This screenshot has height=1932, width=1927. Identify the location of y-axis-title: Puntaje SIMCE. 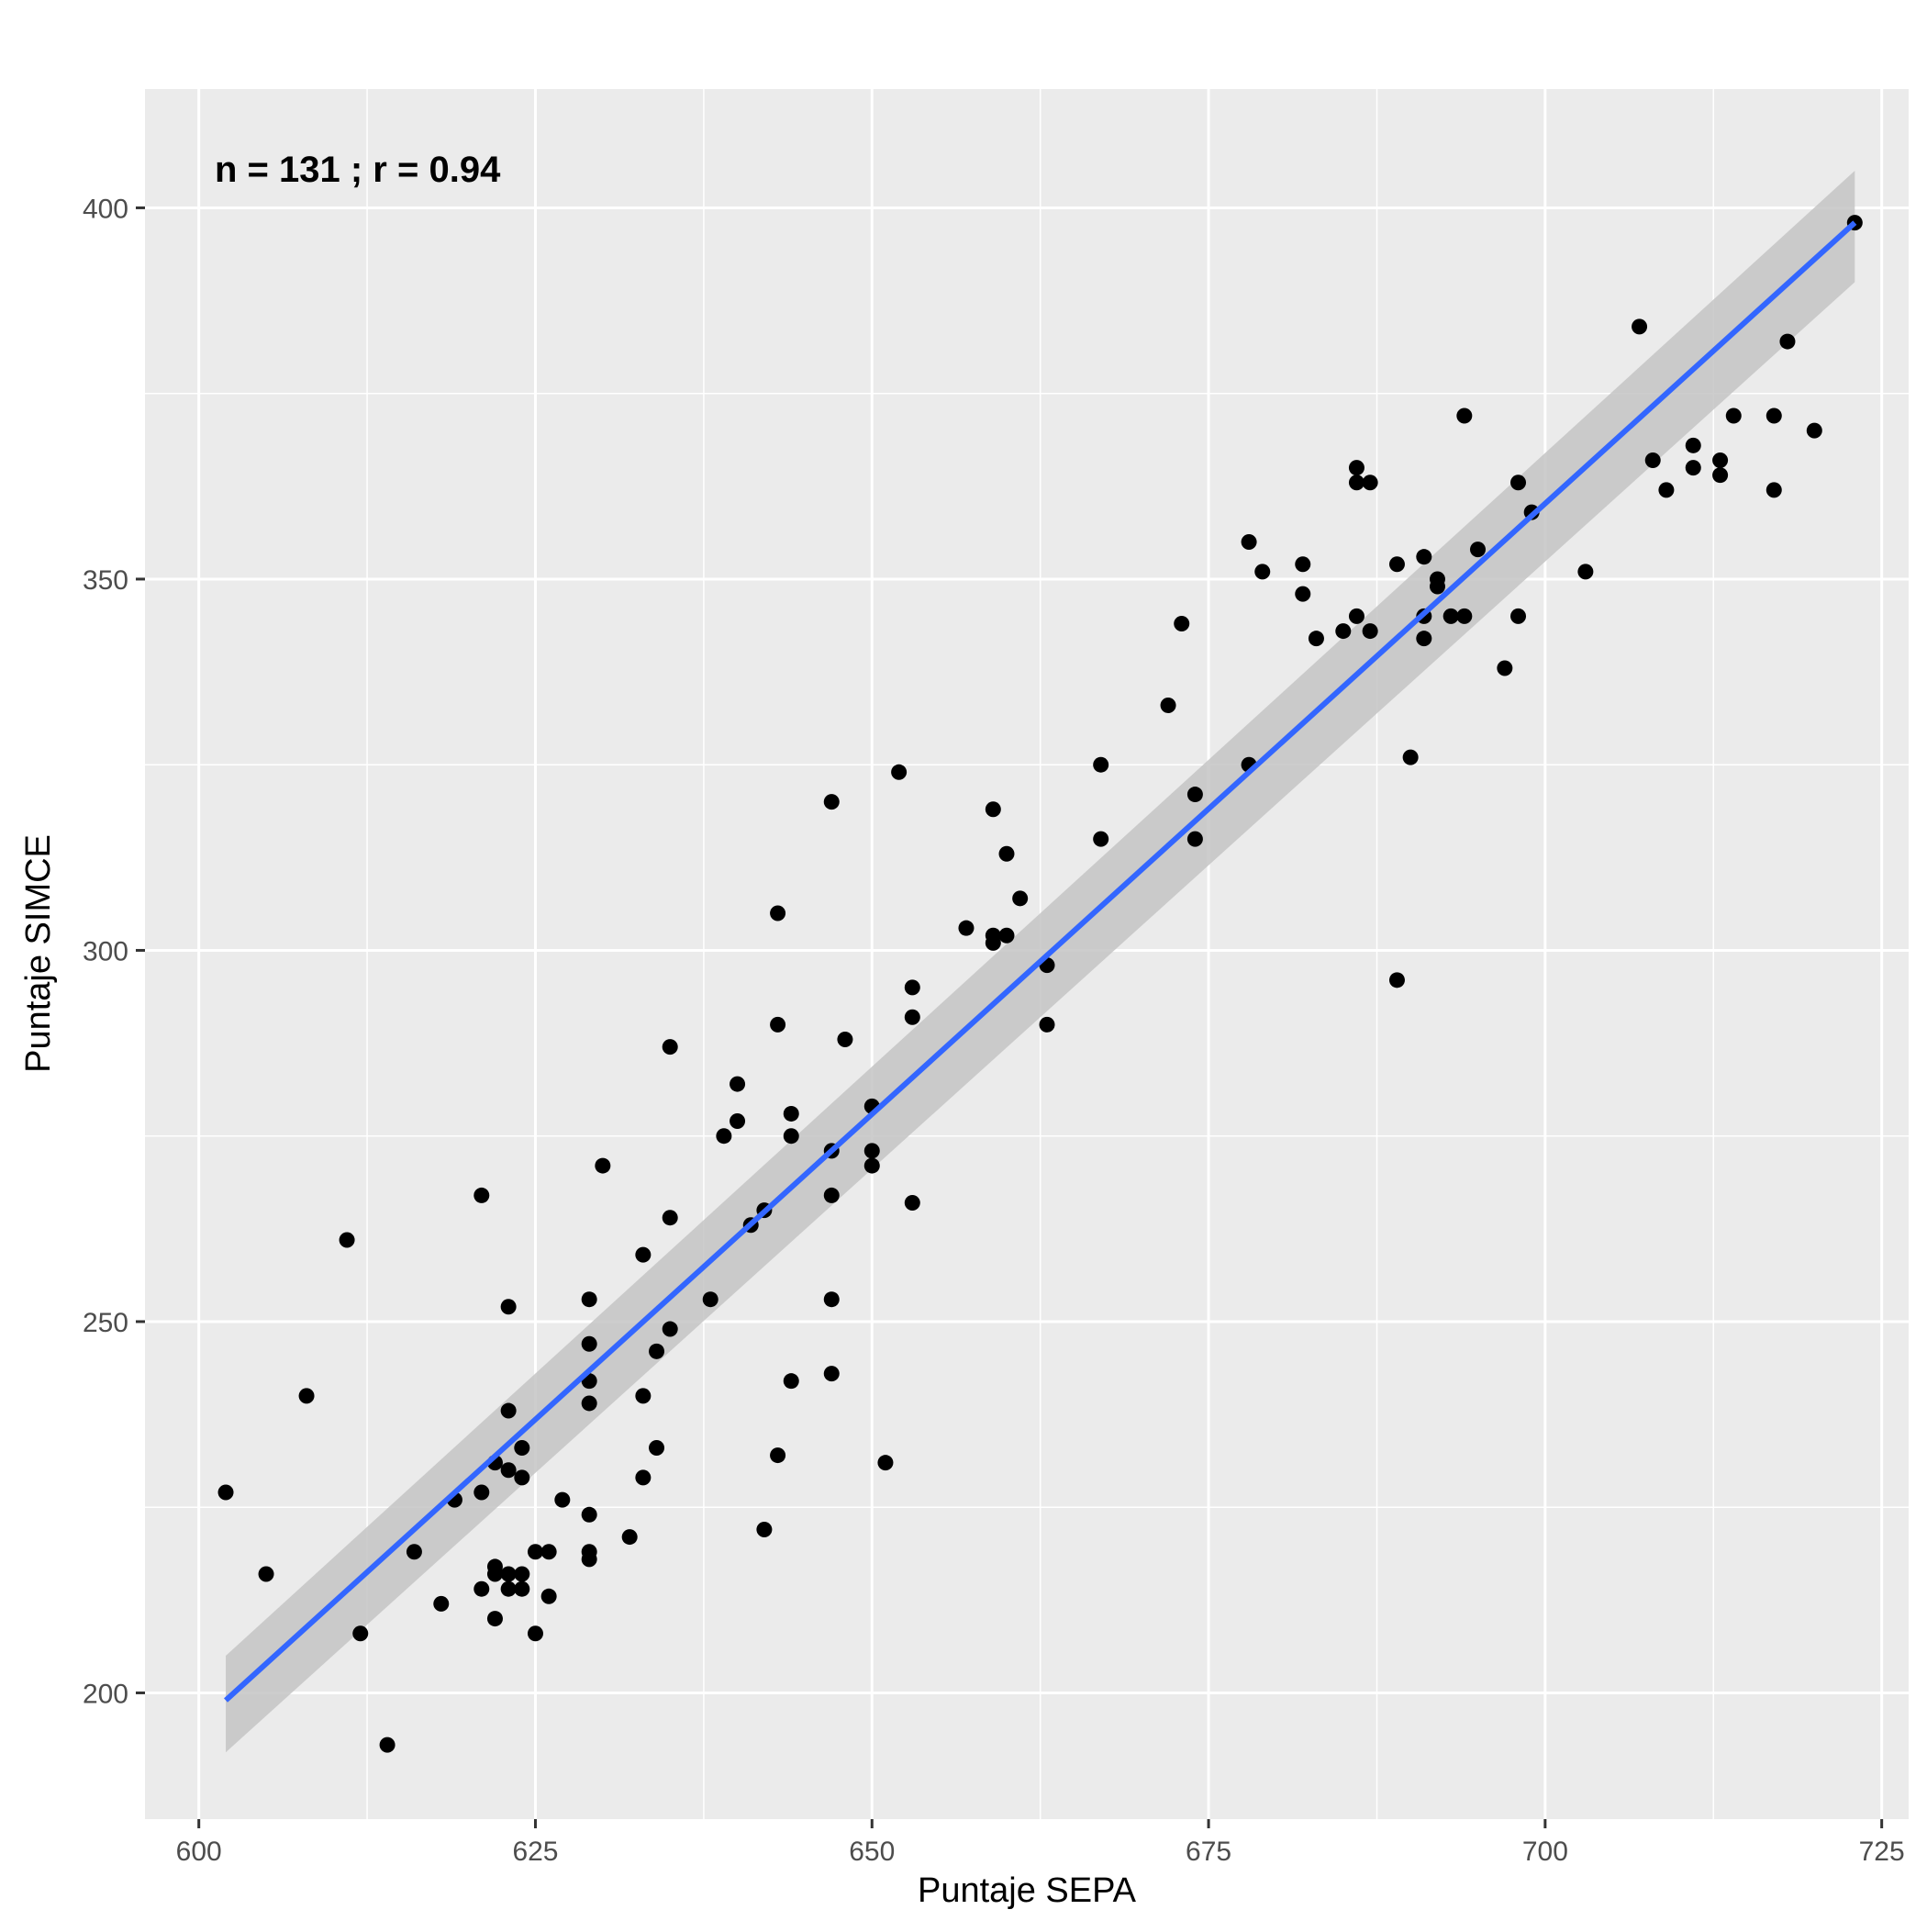
(38, 953).